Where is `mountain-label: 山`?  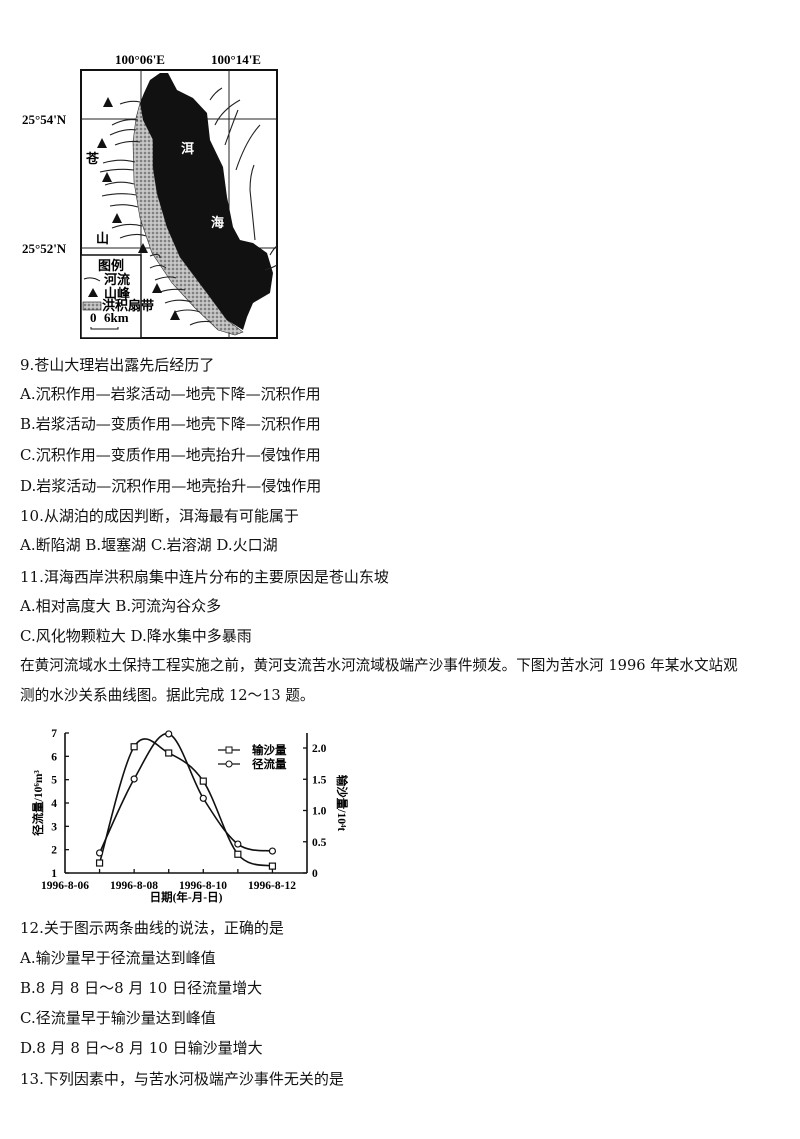 mountain-label: 山 is located at coordinates (102, 238).